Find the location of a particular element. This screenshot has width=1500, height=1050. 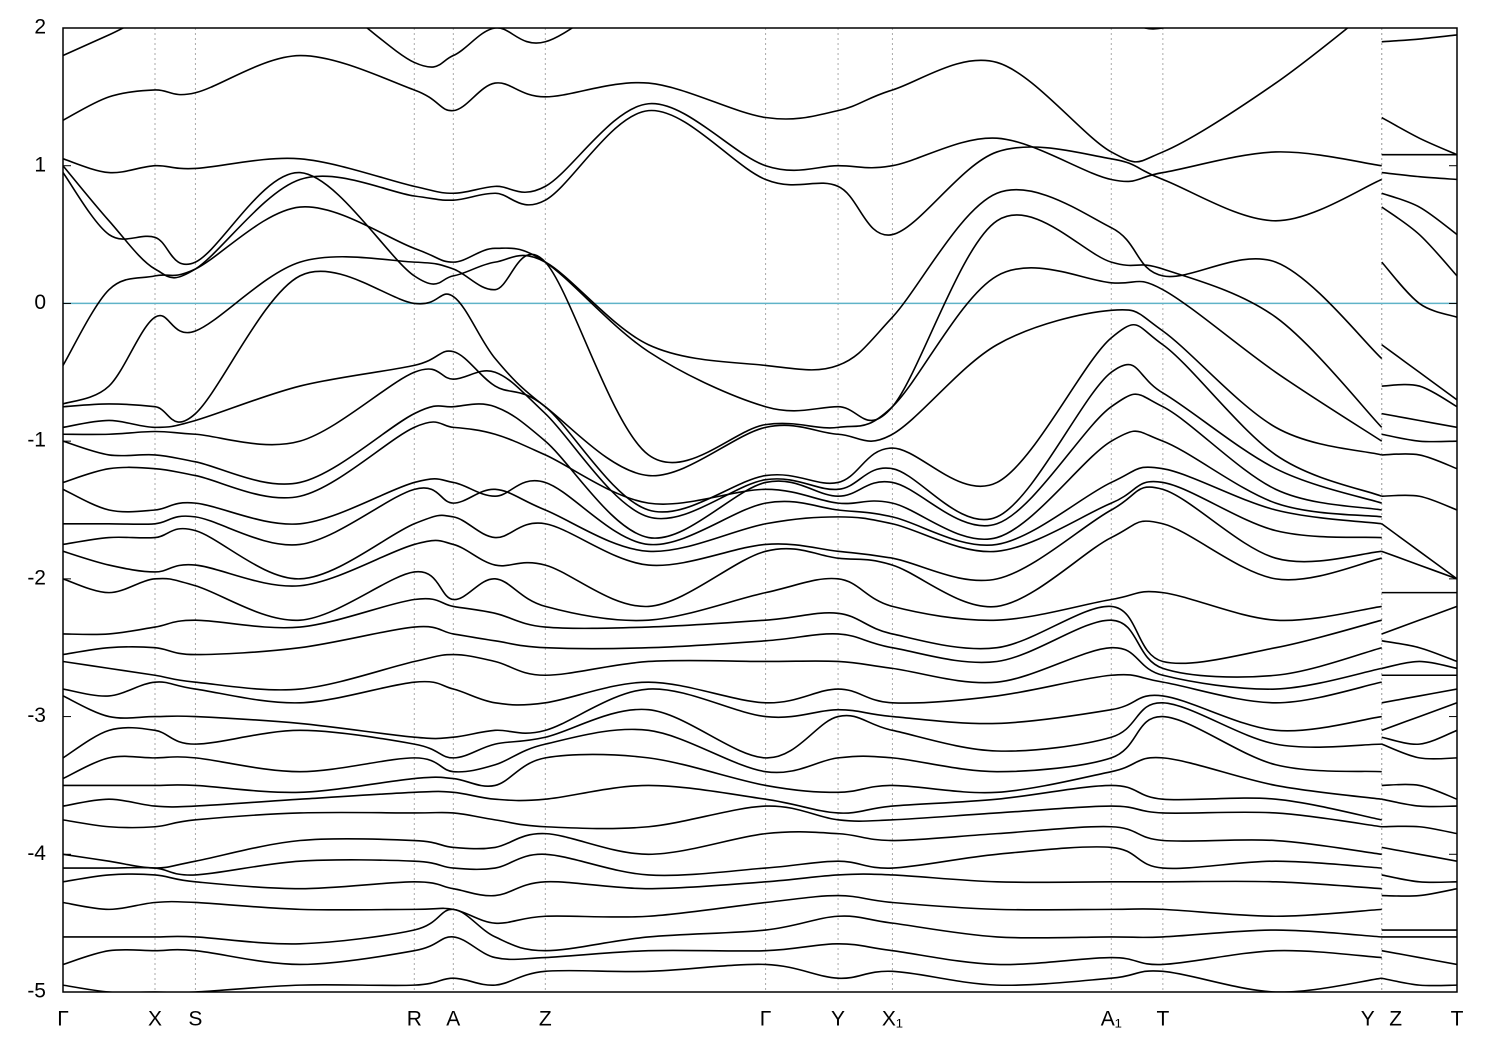

y-tick-label: -1 is located at coordinates (36, 440).